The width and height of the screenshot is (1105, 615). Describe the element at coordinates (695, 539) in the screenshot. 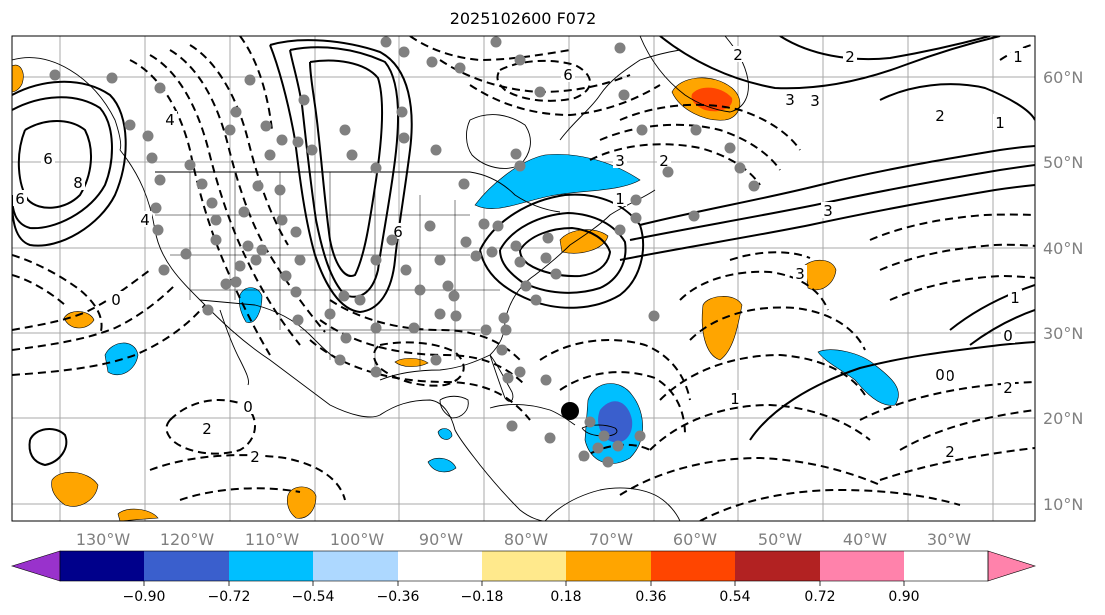

I see `lon-label: 60°W` at that location.